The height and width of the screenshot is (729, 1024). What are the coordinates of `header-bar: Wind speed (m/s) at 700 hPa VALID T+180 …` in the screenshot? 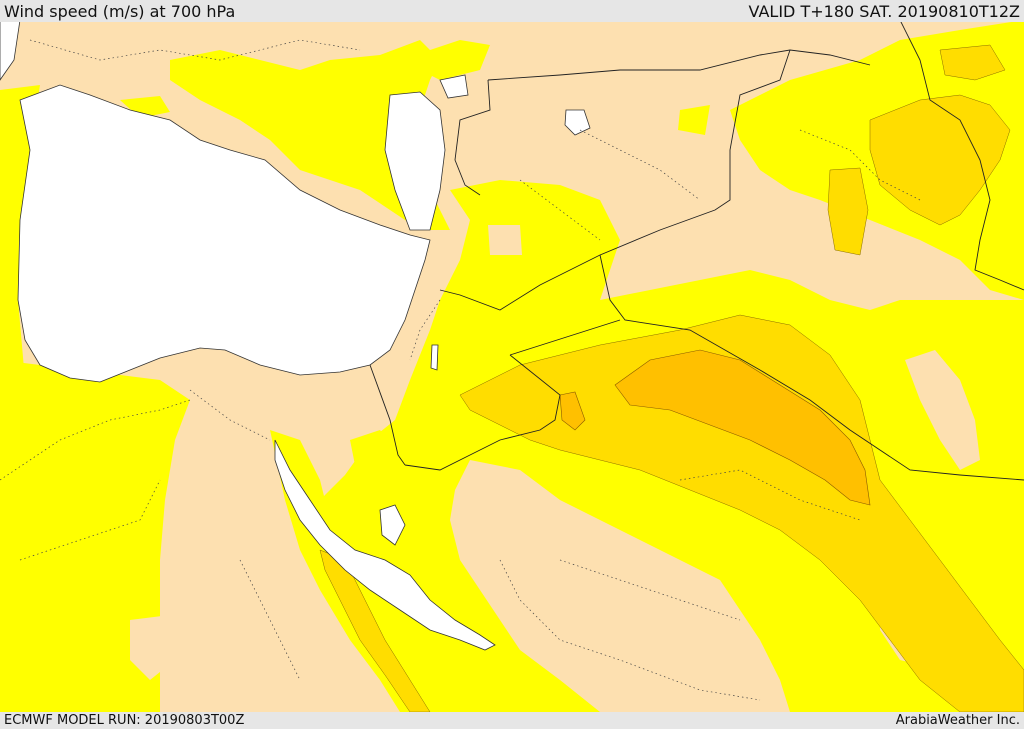 It's located at (512, 11).